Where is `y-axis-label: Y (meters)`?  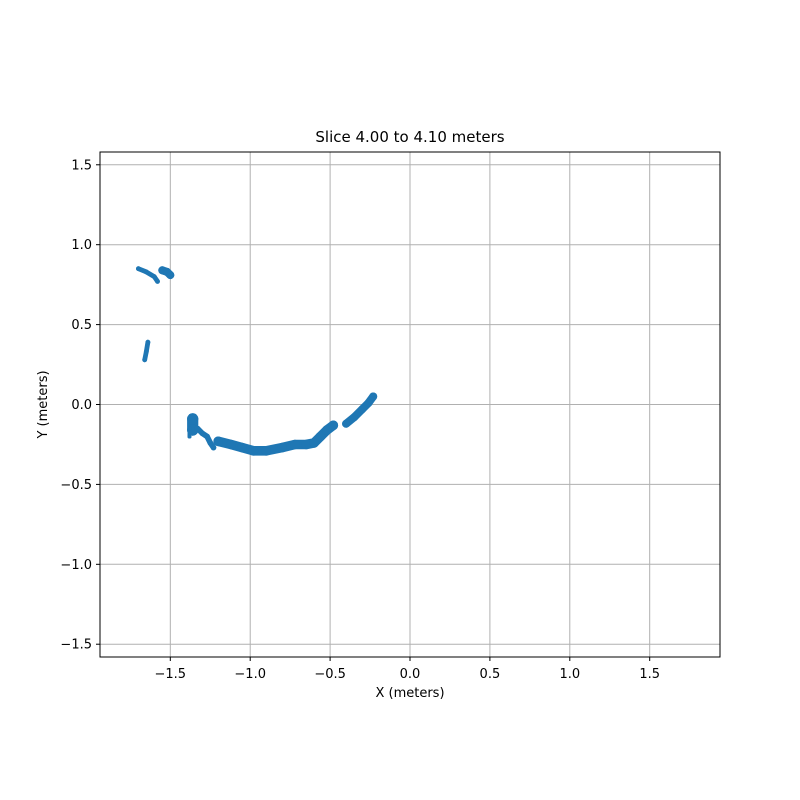 y-axis-label: Y (meters) is located at coordinates (43, 404).